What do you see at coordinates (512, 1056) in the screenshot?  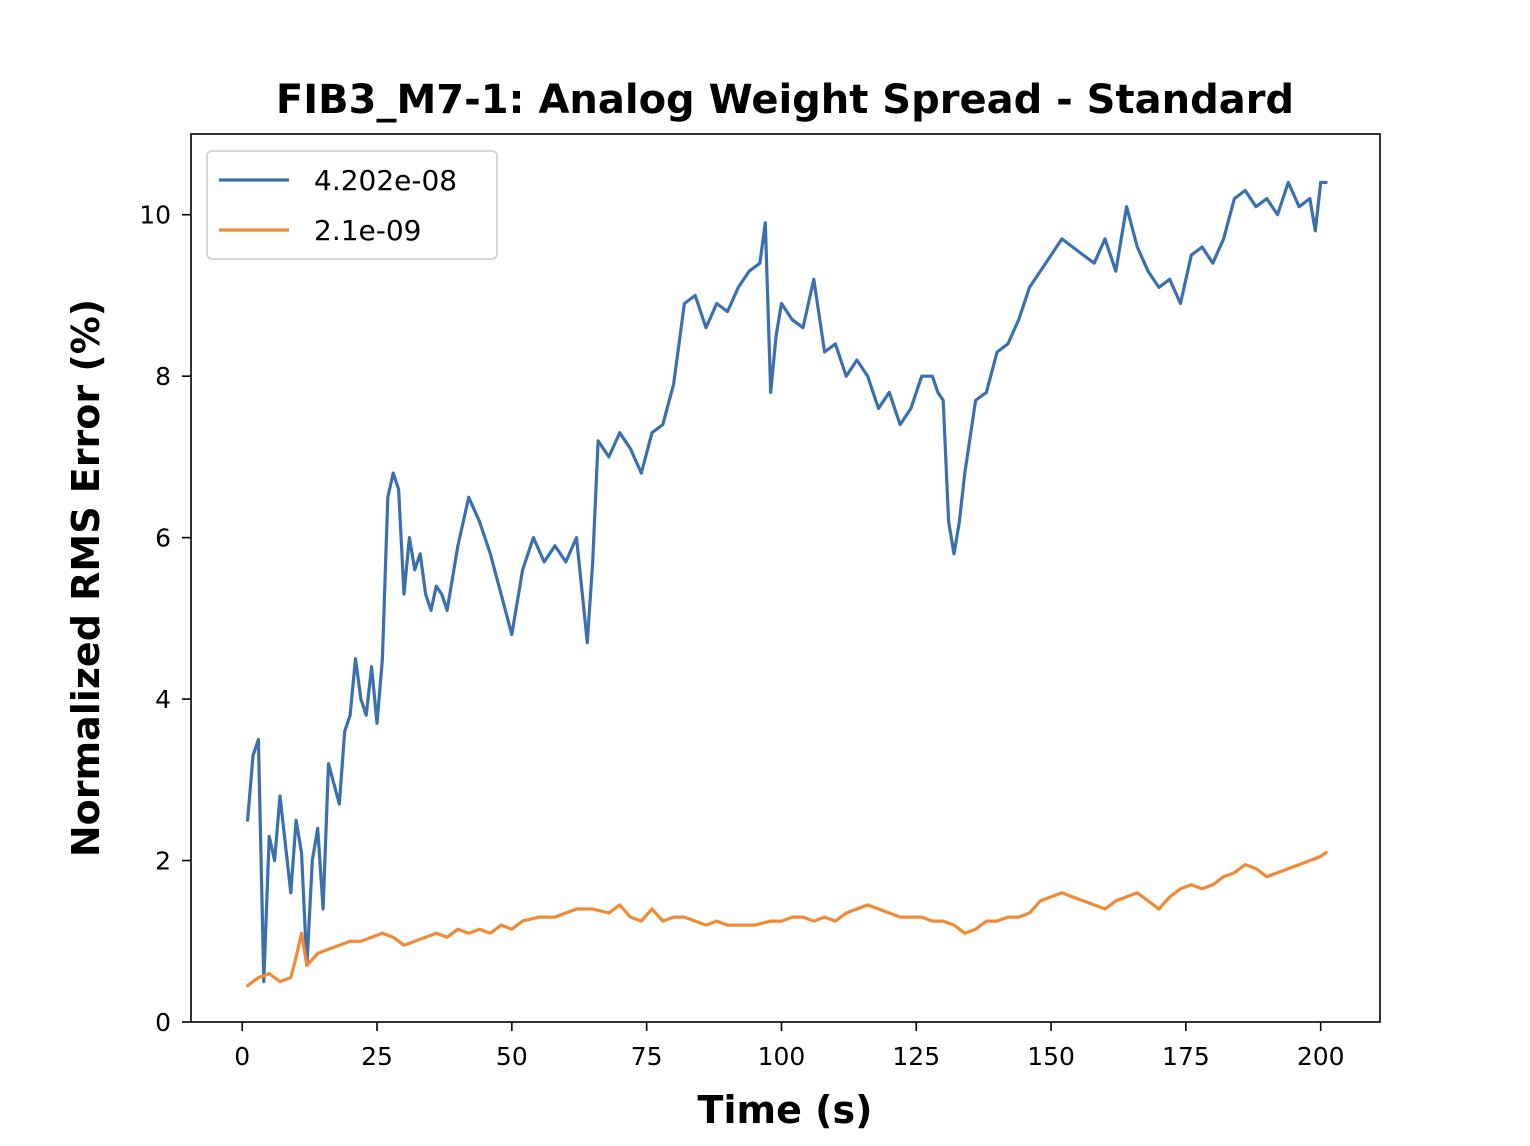 I see `x-tick-label: 50` at bounding box center [512, 1056].